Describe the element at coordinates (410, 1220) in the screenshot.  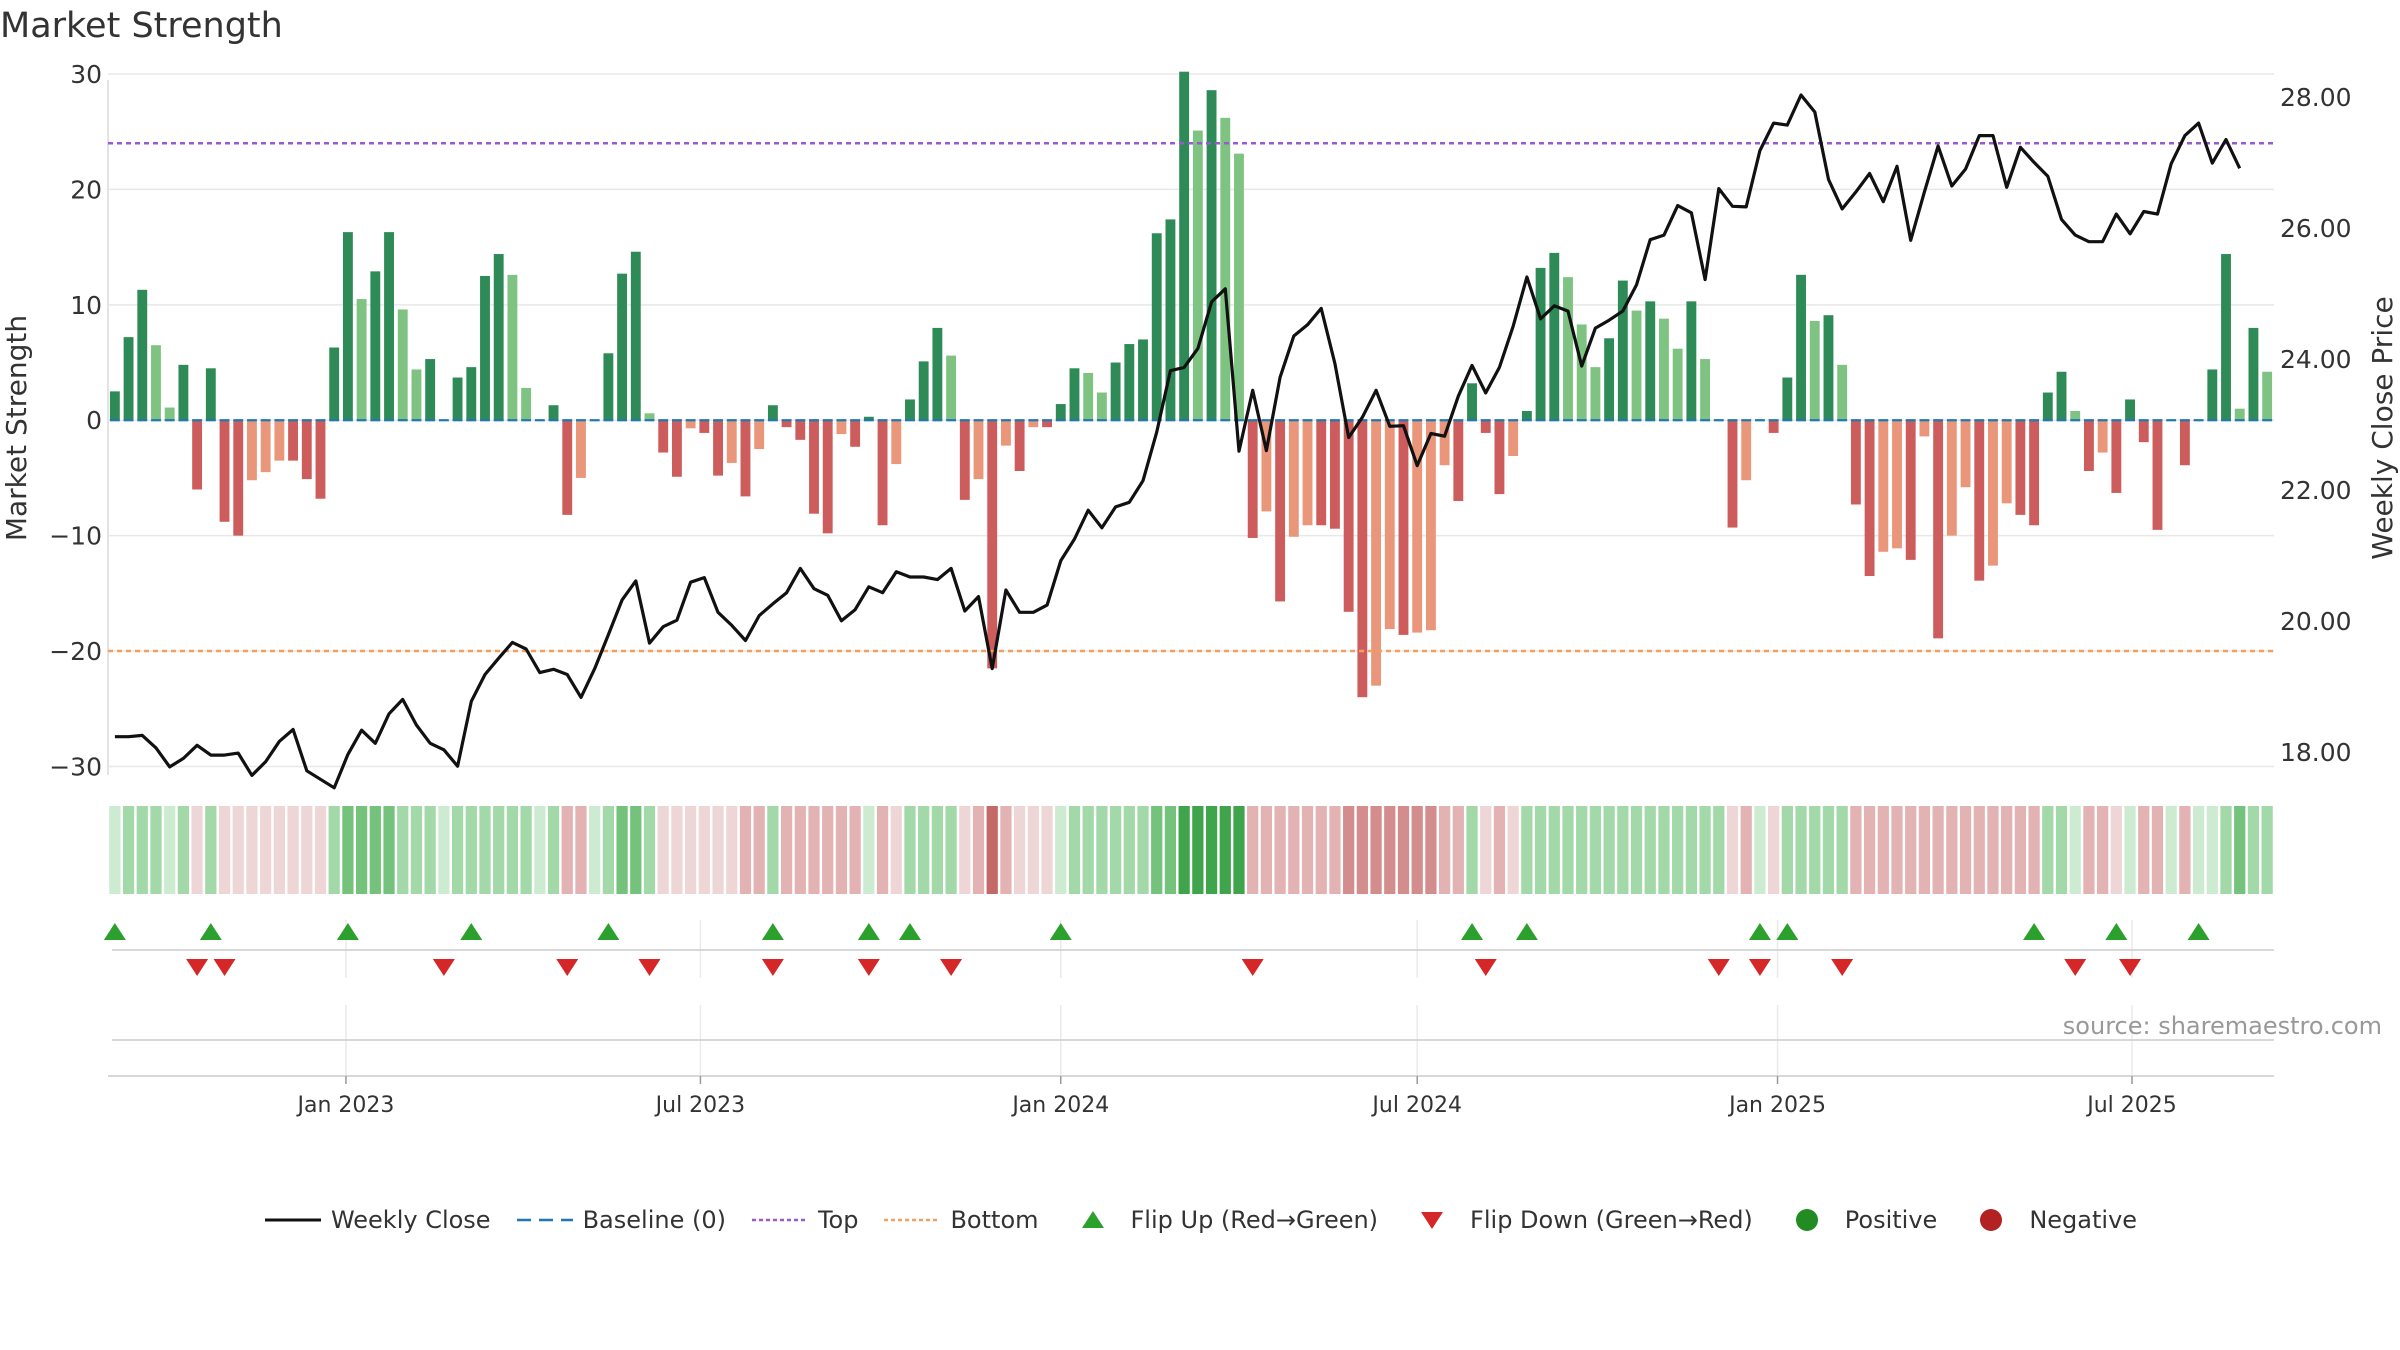
I see `legend-label: Weekly Close` at that location.